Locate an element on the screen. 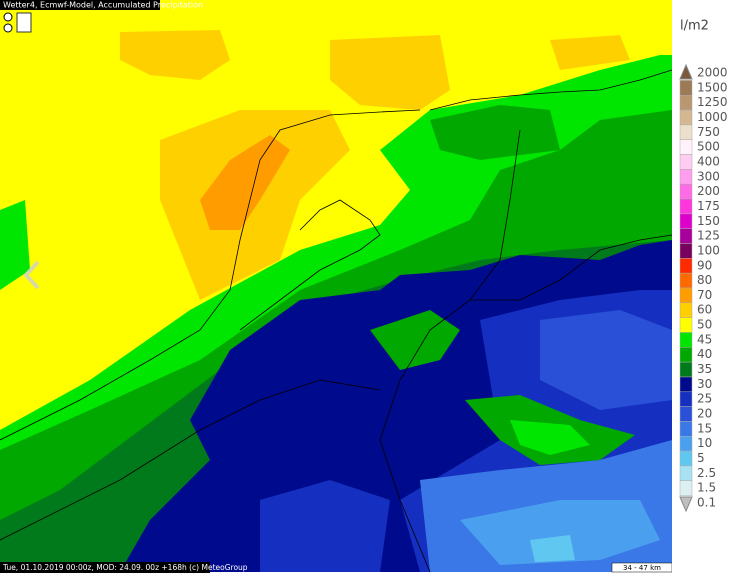  title-bar is located at coordinates (80, 5).